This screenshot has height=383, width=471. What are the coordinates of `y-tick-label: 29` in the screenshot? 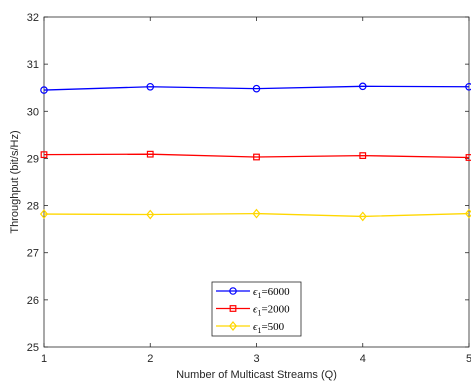 It's located at (33, 159).